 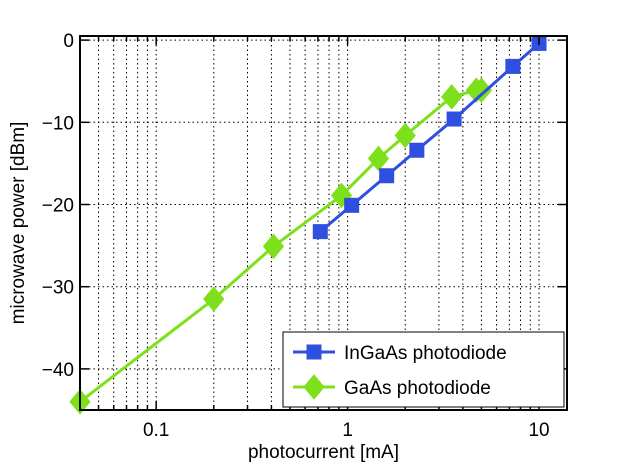 I want to click on legend-item-ingaas: InGaAs photodiode, so click(x=400, y=353).